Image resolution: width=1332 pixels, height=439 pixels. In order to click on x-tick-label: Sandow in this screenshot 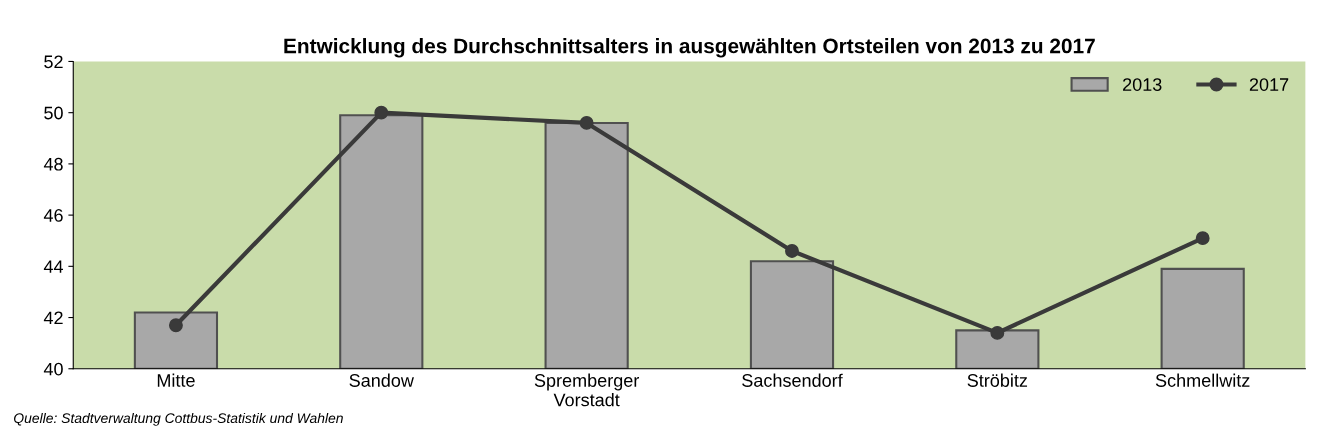, I will do `click(381, 380)`.